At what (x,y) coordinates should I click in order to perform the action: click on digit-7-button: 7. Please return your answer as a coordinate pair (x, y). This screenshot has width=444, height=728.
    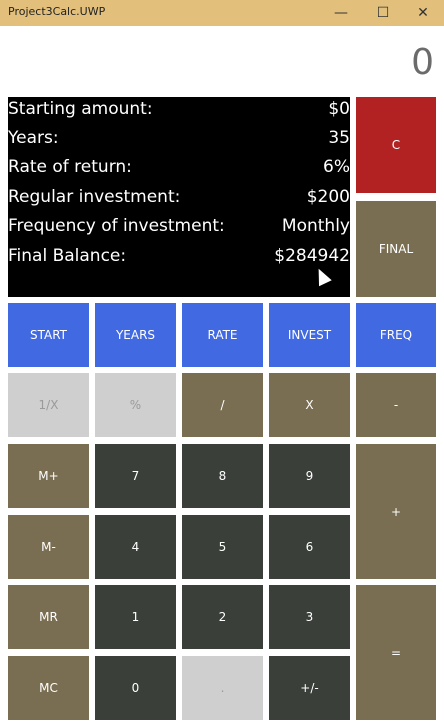
    Looking at the image, I should click on (135, 476).